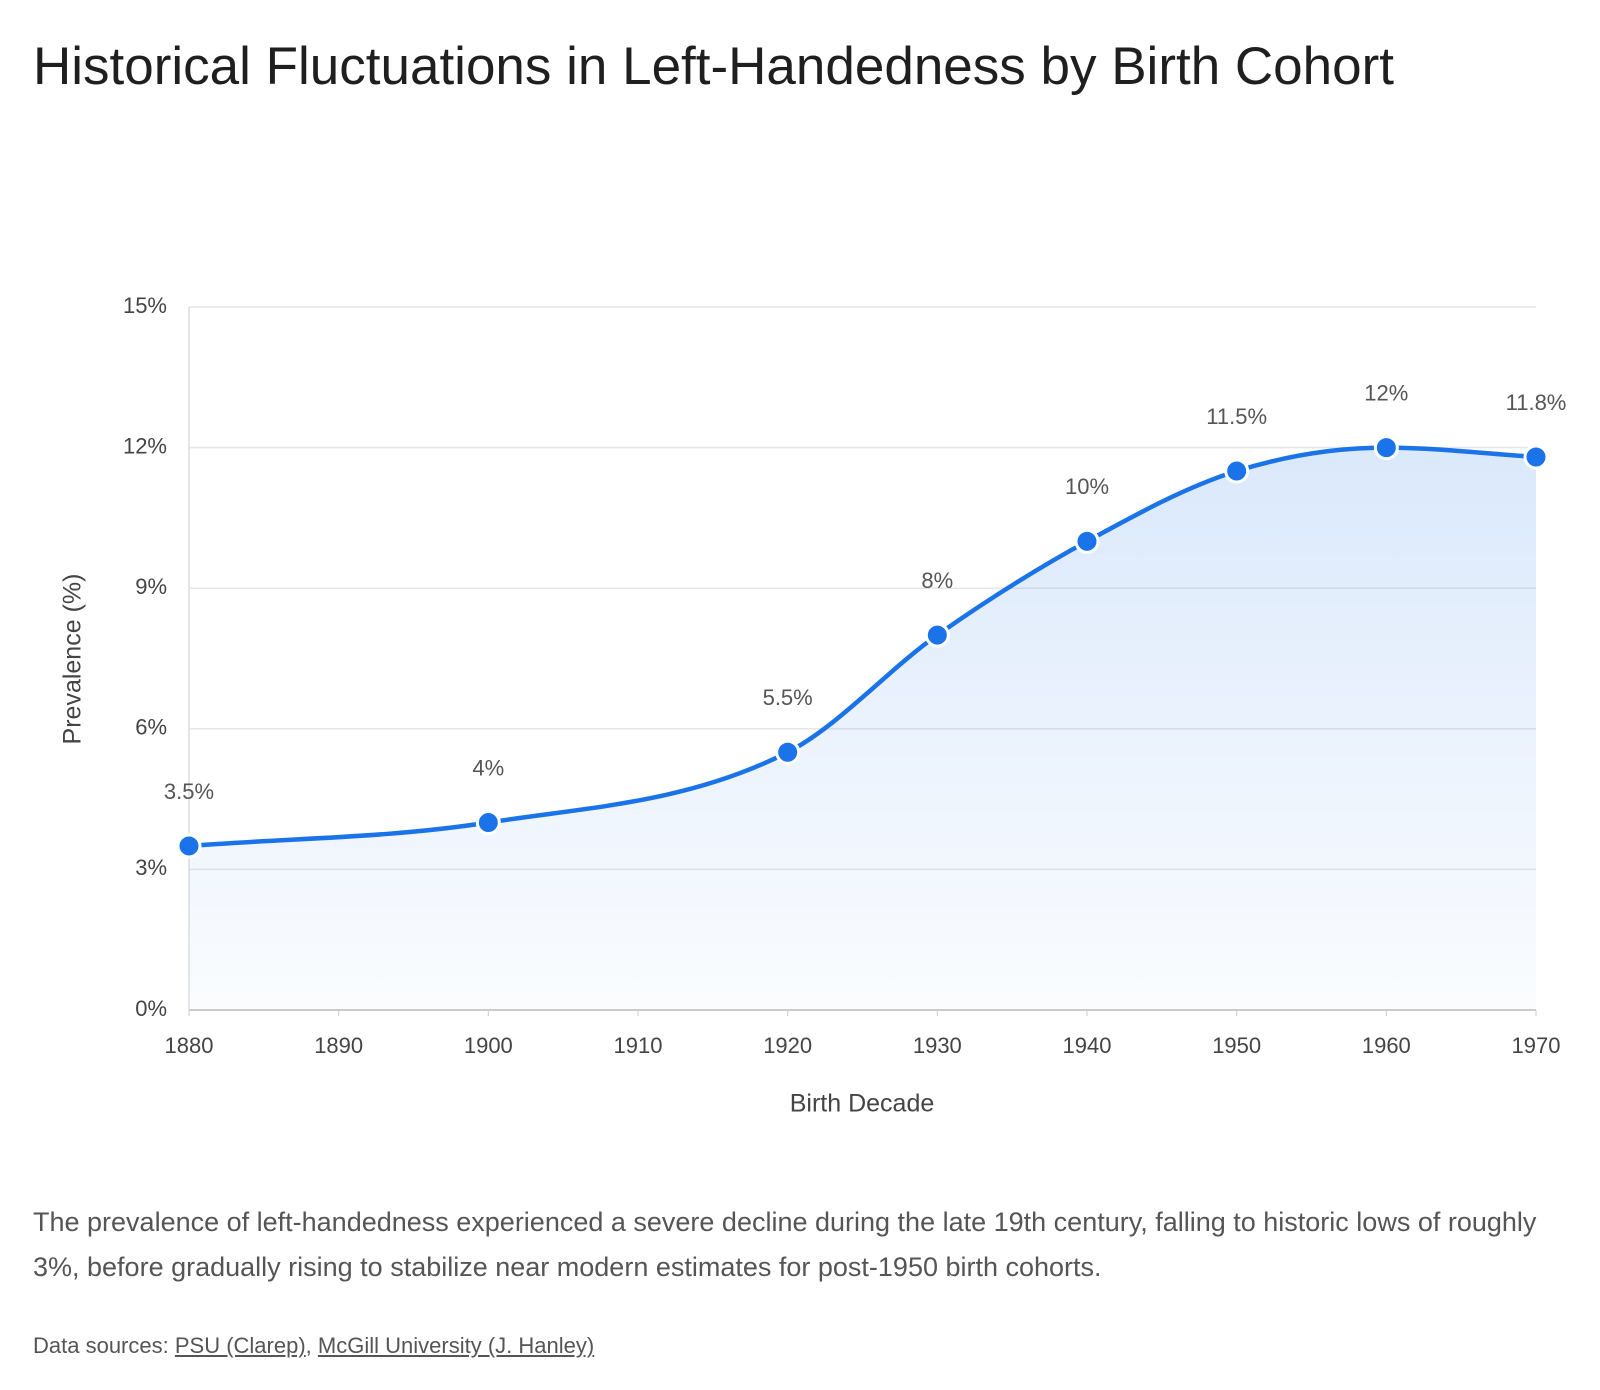 This screenshot has width=1600, height=1390. What do you see at coordinates (189, 791) in the screenshot?
I see `data-label: 3.5%` at bounding box center [189, 791].